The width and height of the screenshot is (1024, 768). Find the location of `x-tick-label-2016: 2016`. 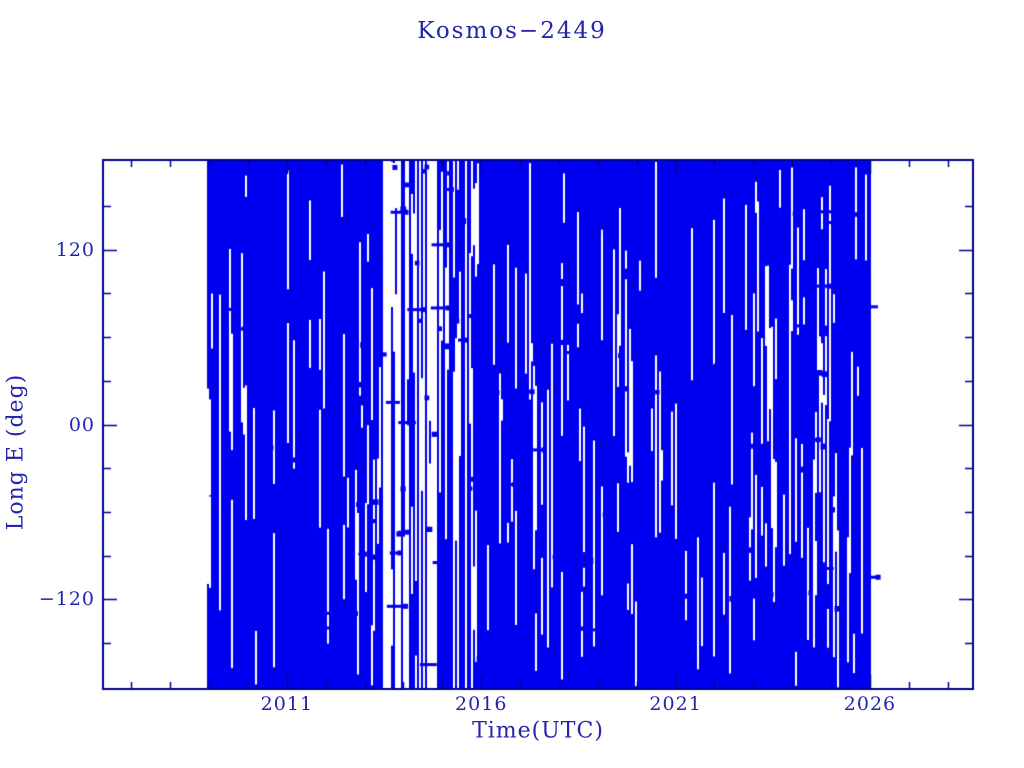

x-tick-label-2016: 2016 is located at coordinates (481, 704).